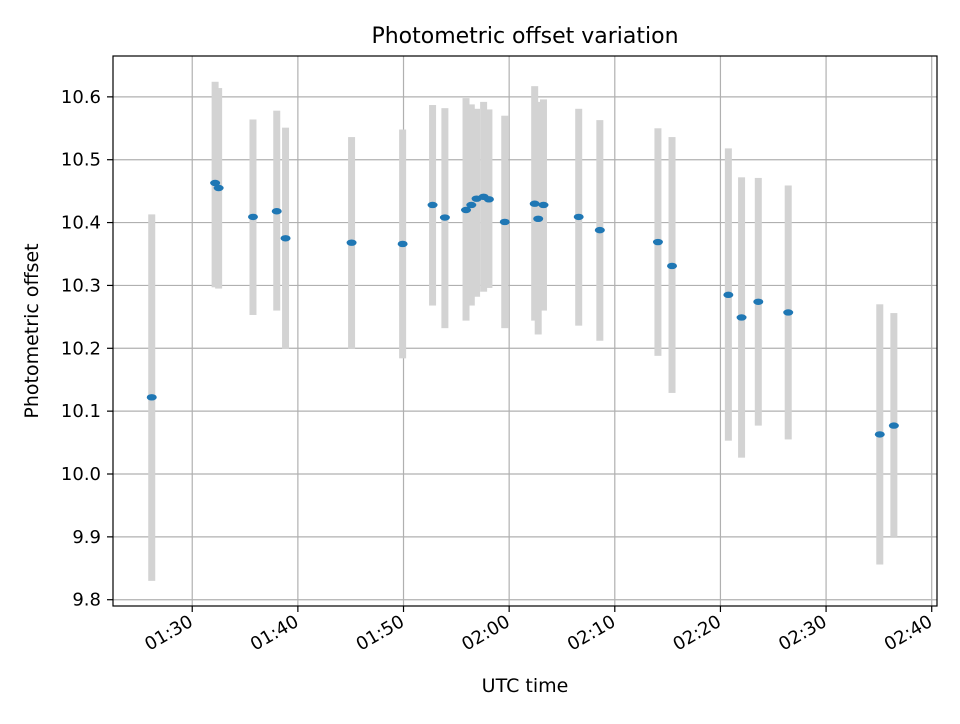 The height and width of the screenshot is (724, 960). I want to click on y-axis-ticks: 9.8 9.9 10.0 10.1 10.2 10.3 10.4 10.5 10.6, so click(87, 349).